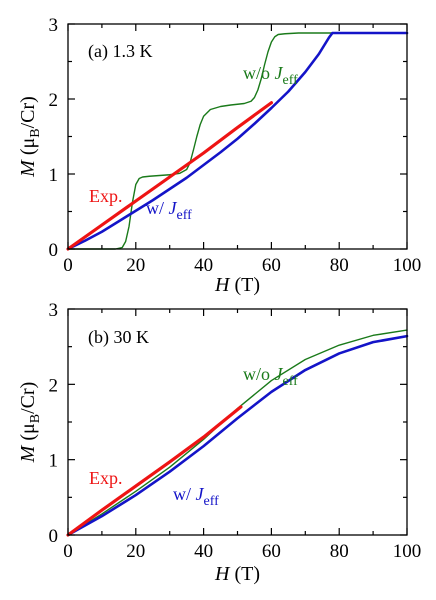  What do you see at coordinates (54, 461) in the screenshot?
I see `panel-b-y-tick-label: 1` at bounding box center [54, 461].